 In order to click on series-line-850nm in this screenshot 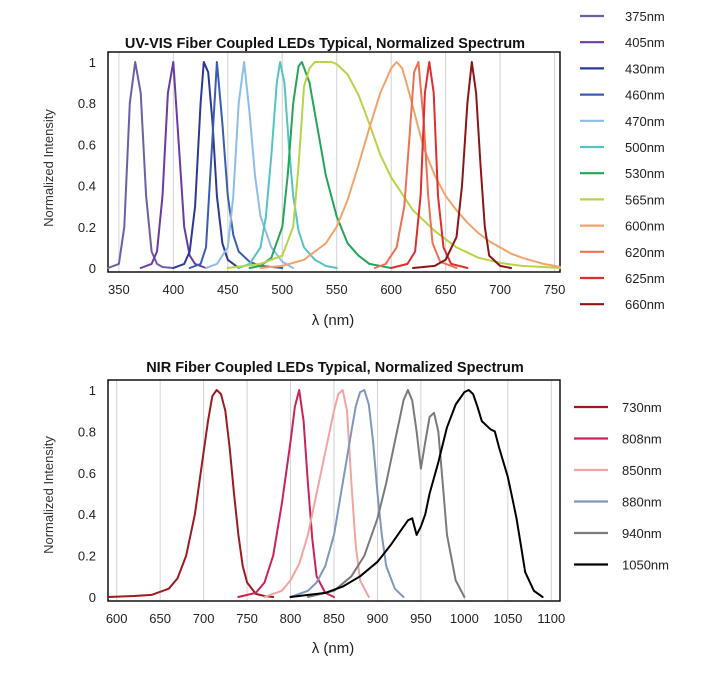, I will do `click(316, 493)`.